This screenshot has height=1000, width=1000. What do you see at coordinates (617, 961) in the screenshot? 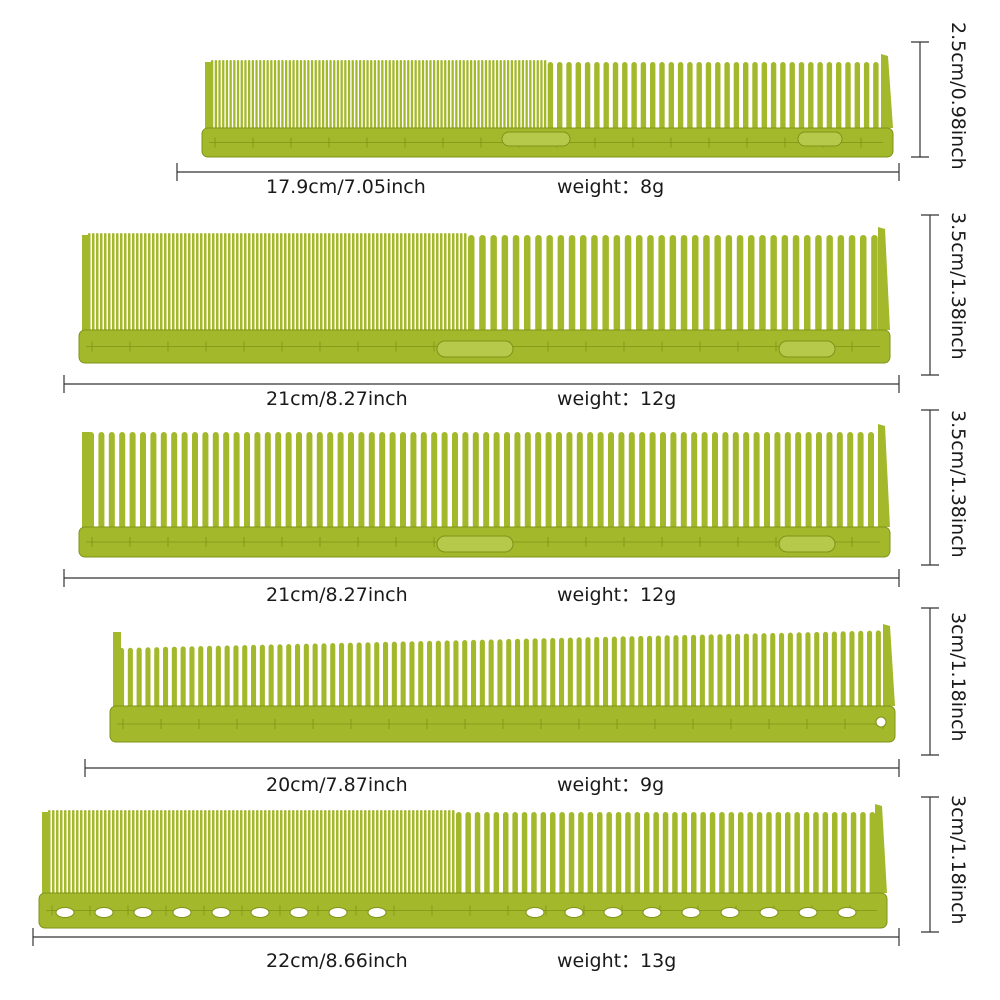
I see `comb-5-weight-label: weight：13g` at bounding box center [617, 961].